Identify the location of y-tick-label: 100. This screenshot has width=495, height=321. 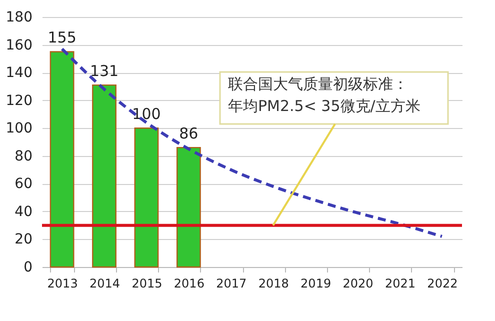
(19, 128).